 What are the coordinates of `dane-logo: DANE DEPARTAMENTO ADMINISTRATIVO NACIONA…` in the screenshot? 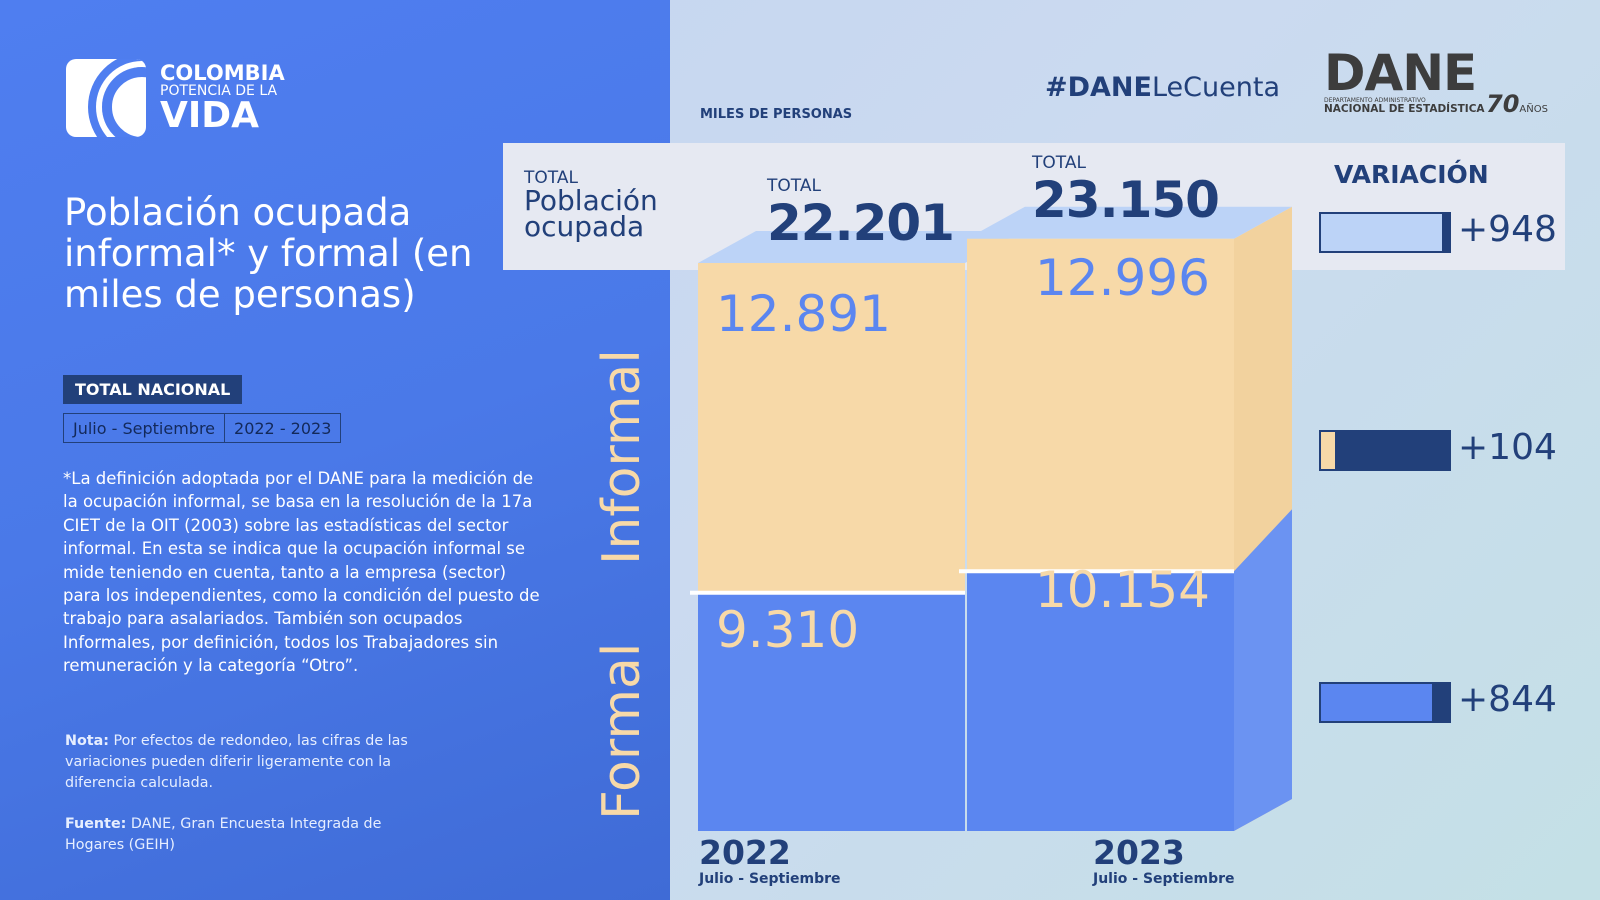 It's located at (1404, 81).